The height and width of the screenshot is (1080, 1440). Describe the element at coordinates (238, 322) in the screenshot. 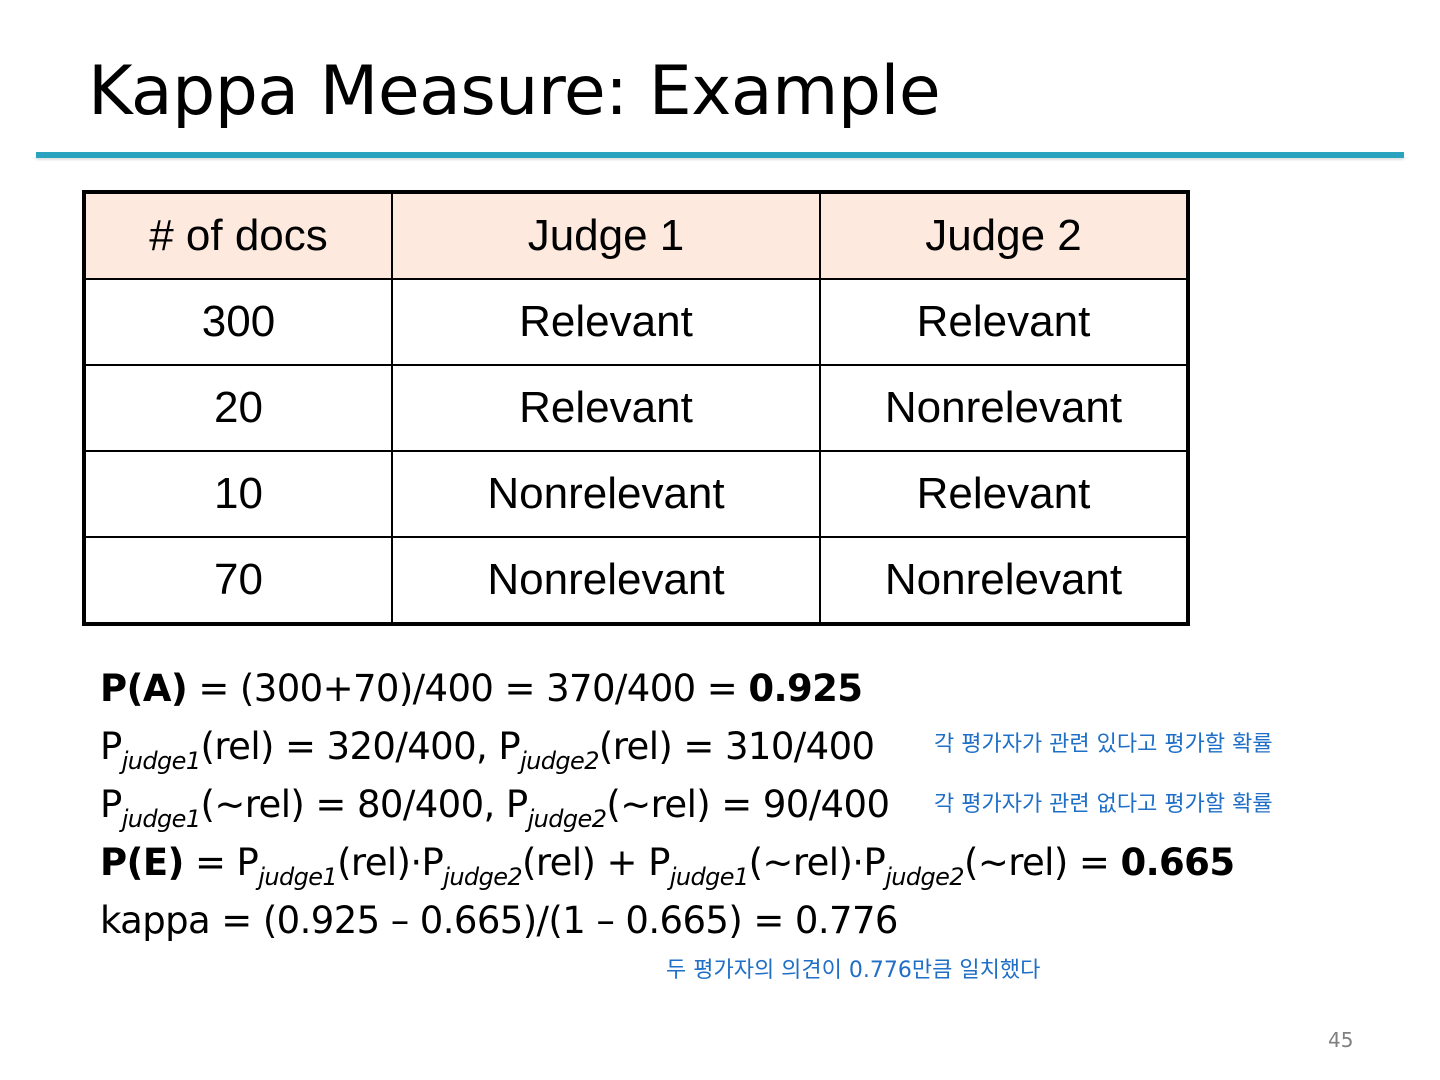

I see `cell-doc-count: 300` at that location.